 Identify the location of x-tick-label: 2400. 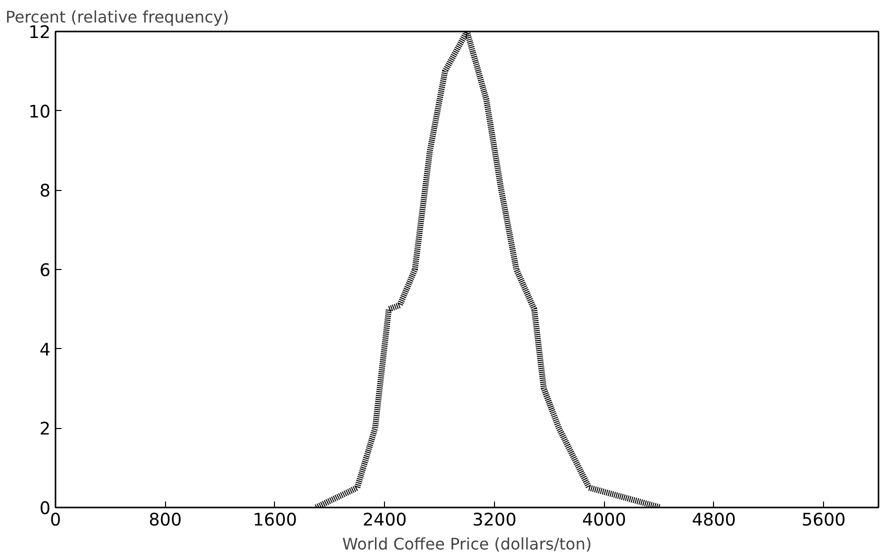
(384, 520).